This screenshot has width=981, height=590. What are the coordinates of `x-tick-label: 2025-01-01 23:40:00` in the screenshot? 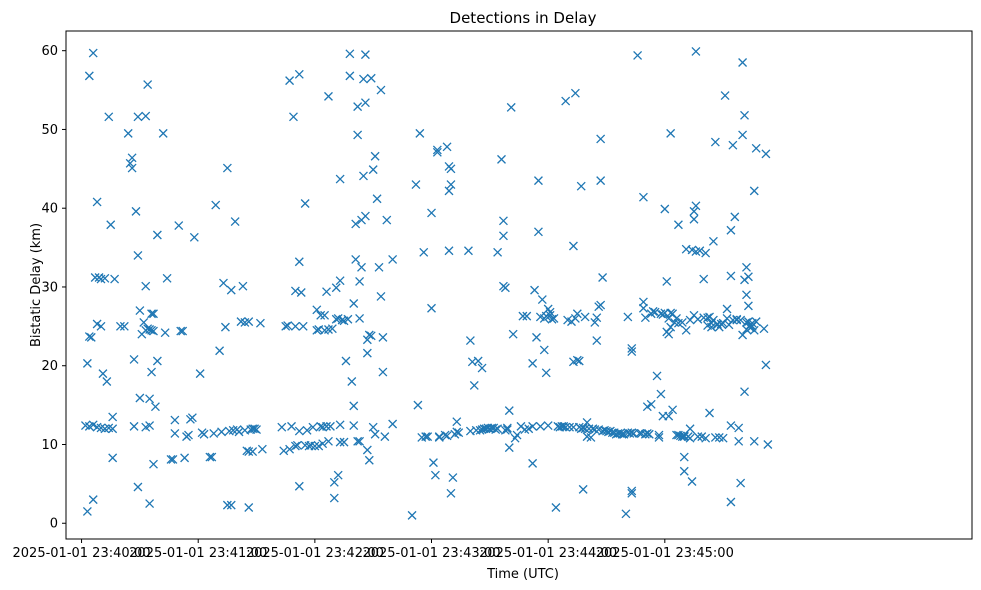 It's located at (82, 553).